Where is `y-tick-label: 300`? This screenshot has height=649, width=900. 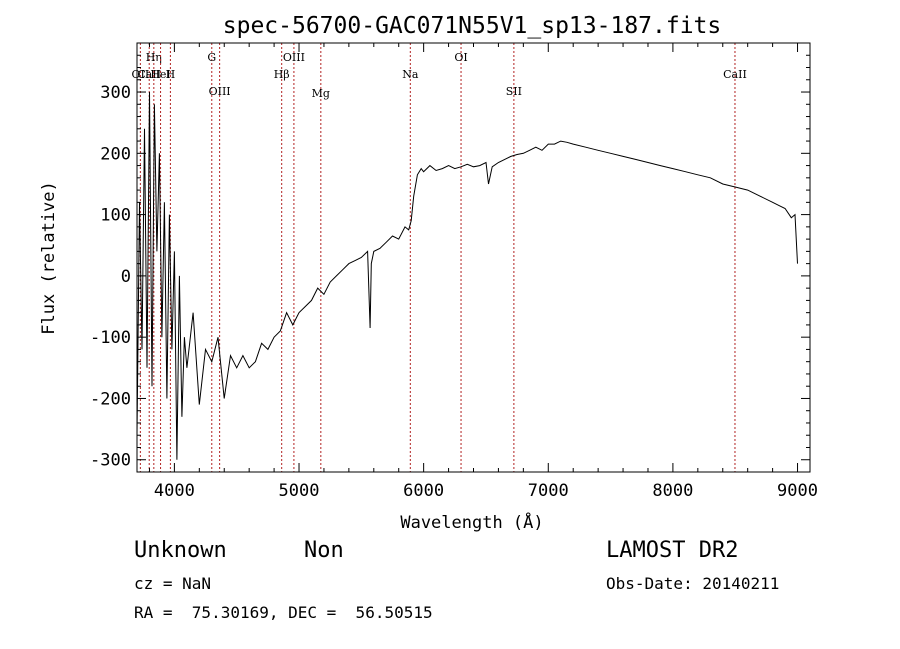 y-tick-label: 300 is located at coordinates (115, 93).